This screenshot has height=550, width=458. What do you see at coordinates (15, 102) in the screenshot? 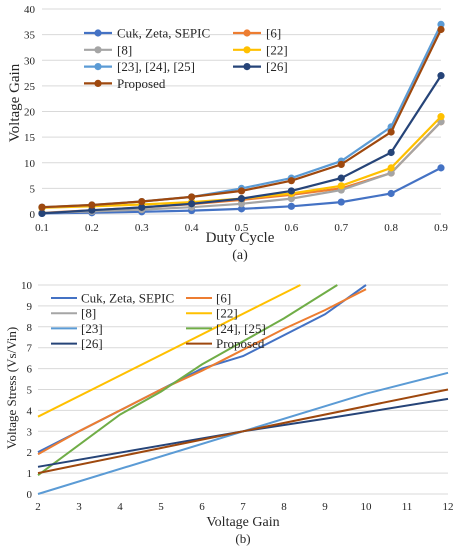
I see `chart-a-y-axis-label: Voltage Gain` at bounding box center [15, 102].